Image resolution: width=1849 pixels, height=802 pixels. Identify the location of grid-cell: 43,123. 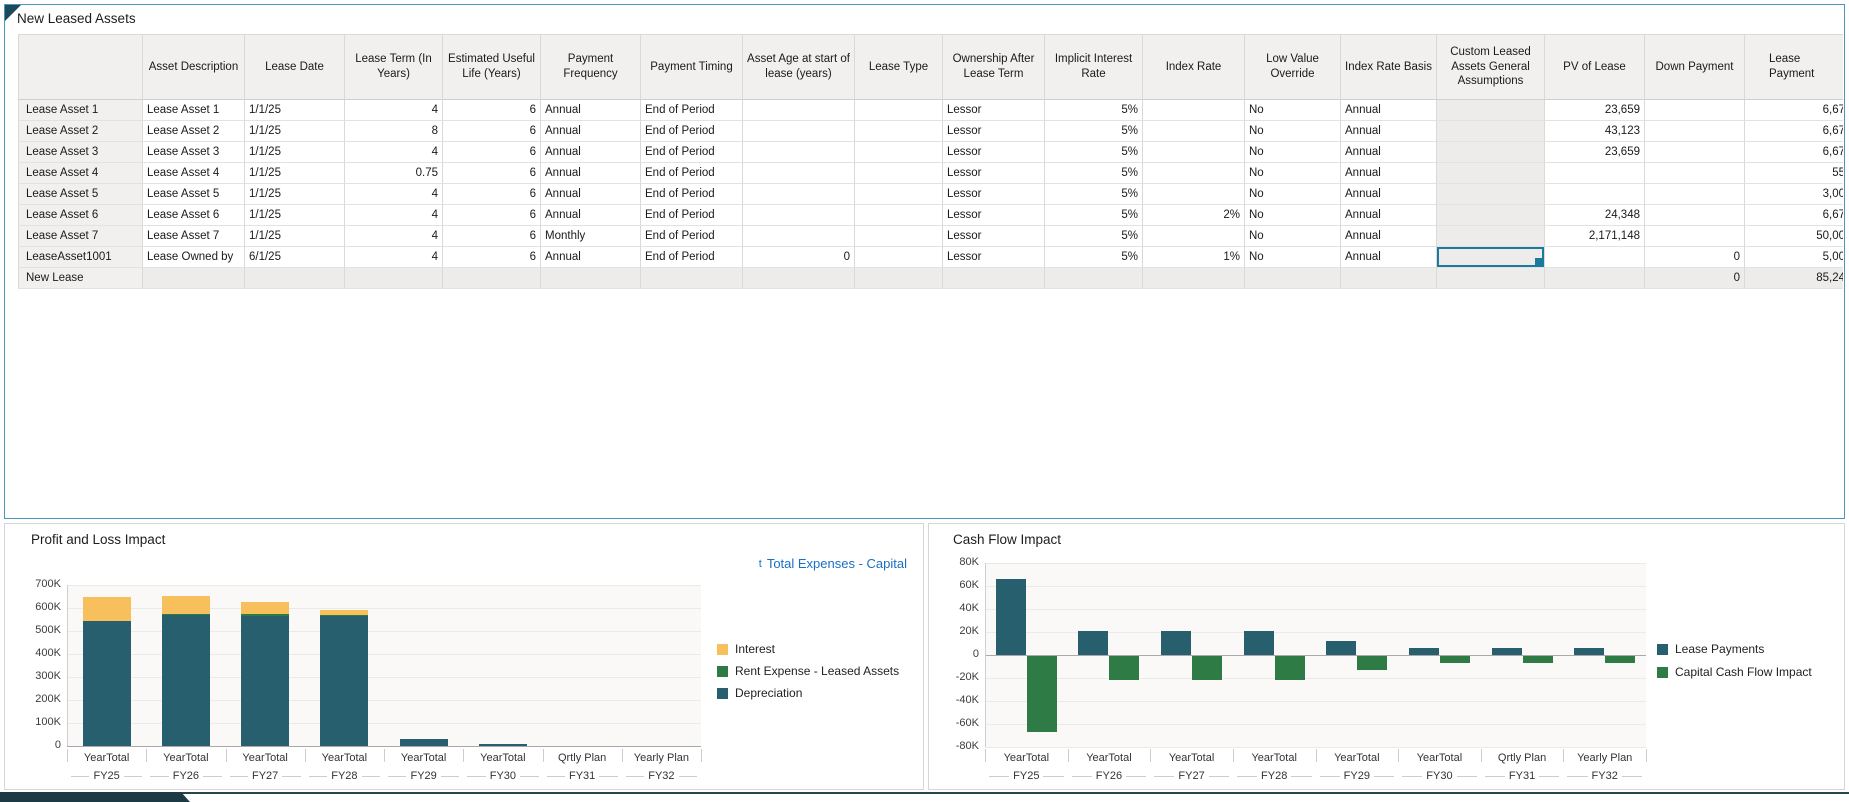
(1595, 131).